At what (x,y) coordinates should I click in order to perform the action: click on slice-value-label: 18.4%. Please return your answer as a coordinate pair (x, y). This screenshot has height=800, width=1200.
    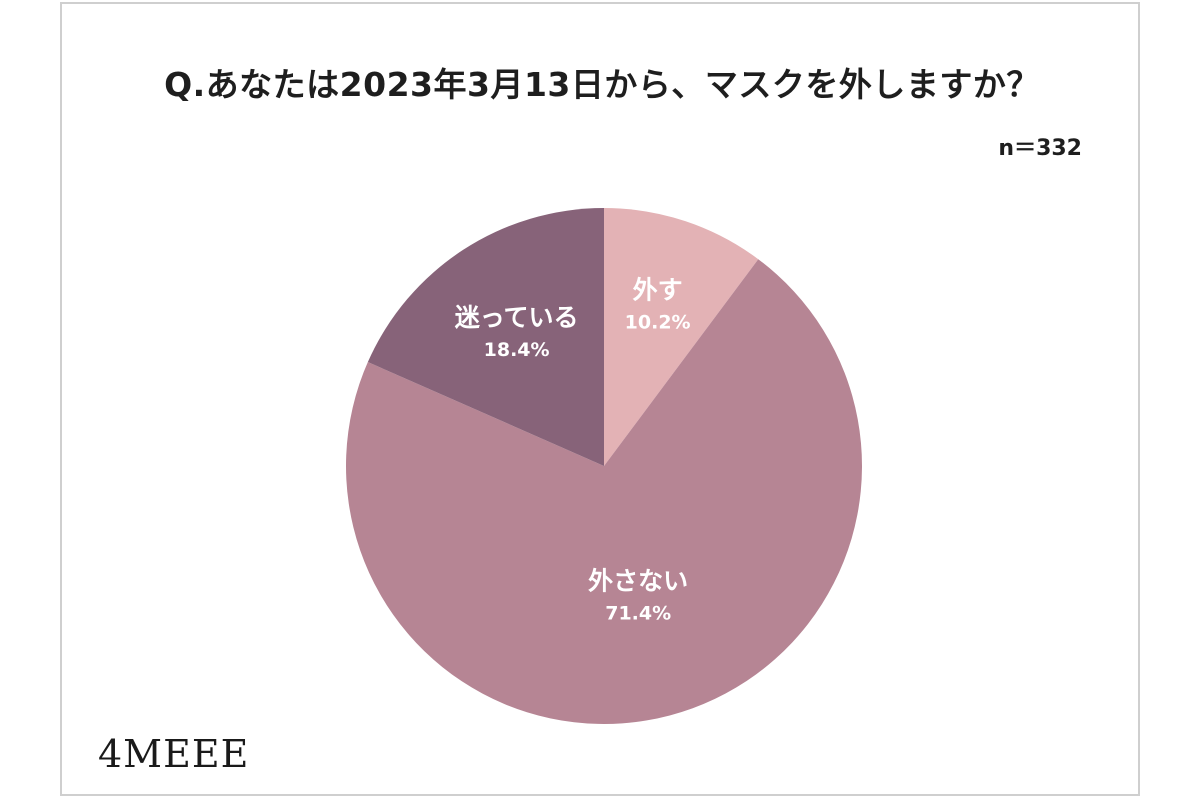
    Looking at the image, I should click on (517, 350).